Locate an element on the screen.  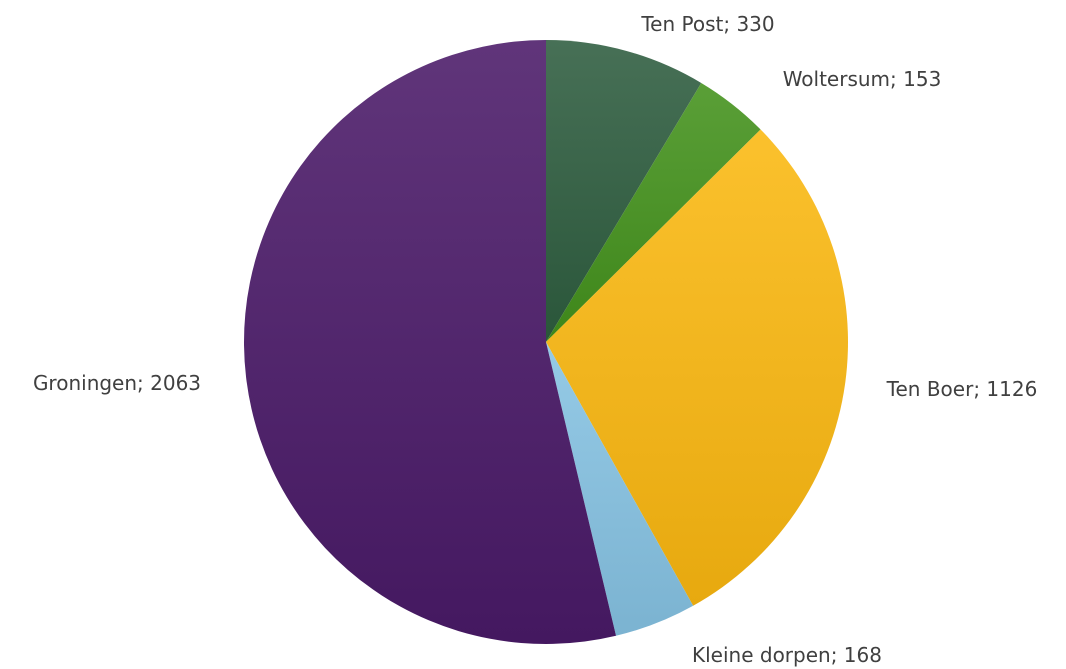
slice-label-kleine-dorpen: Kleine dorpen; 168 is located at coordinates (787, 655).